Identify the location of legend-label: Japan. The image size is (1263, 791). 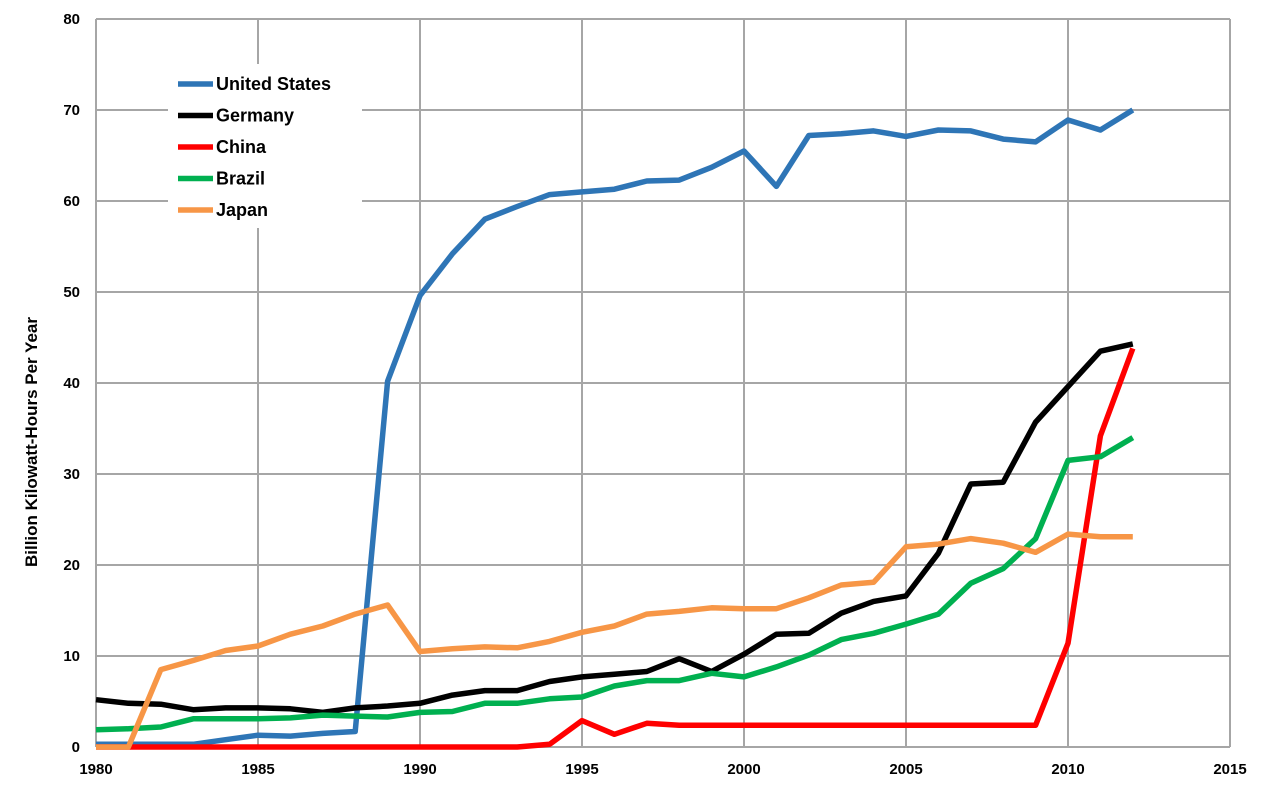
(242, 210).